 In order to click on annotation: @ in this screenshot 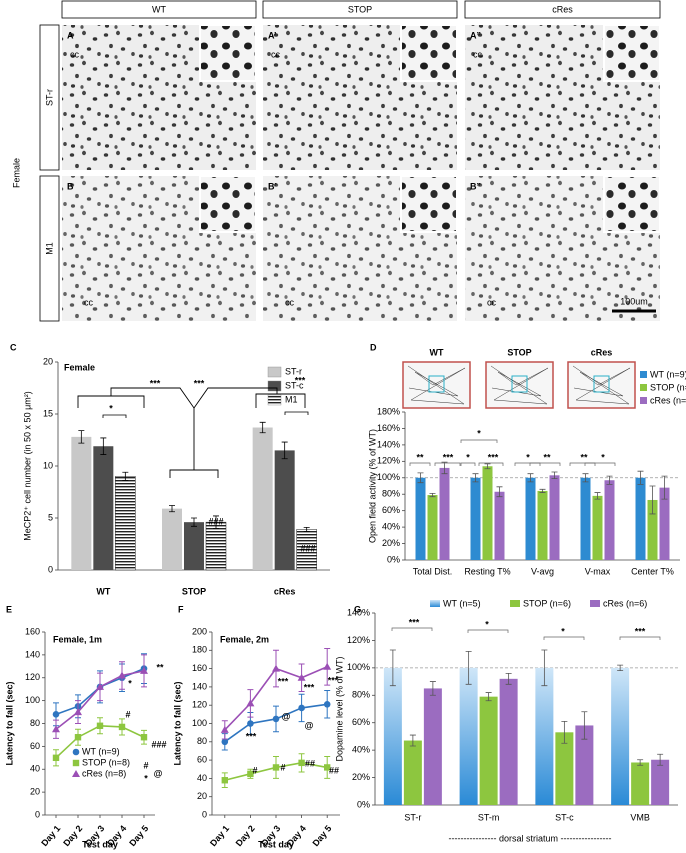, I will do `click(158, 773)`.